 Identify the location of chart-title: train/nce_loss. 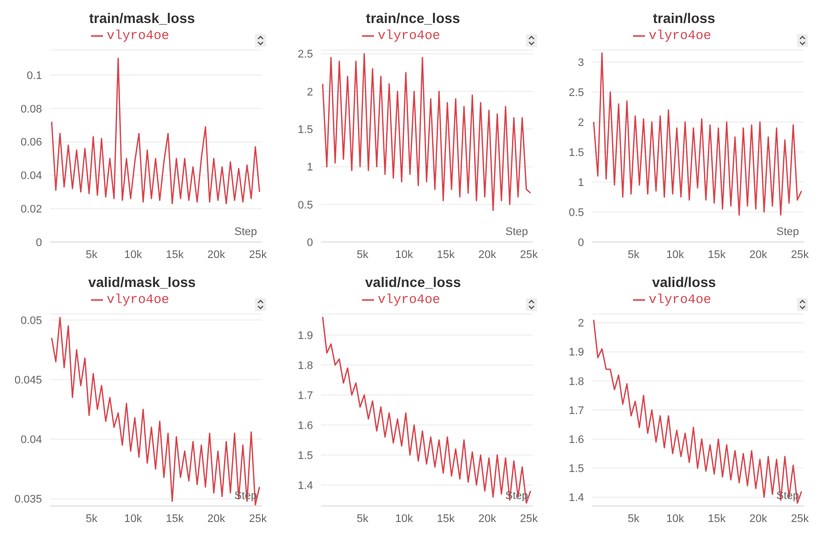
(413, 18).